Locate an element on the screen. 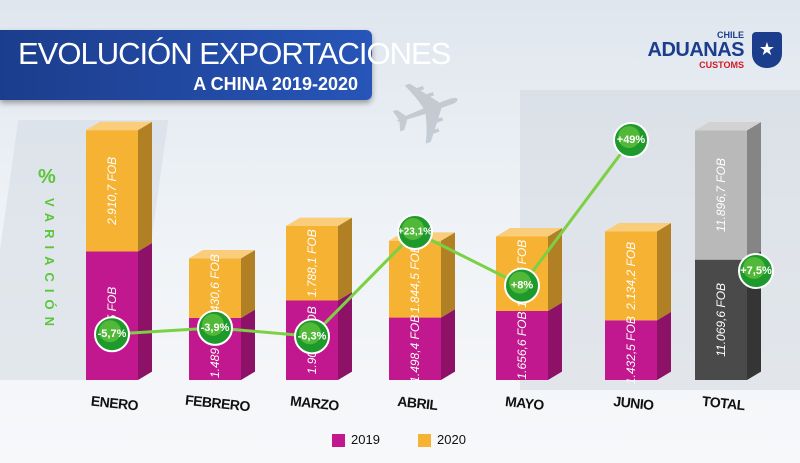  variation-label-marzo: -6,3% is located at coordinates (312, 336).